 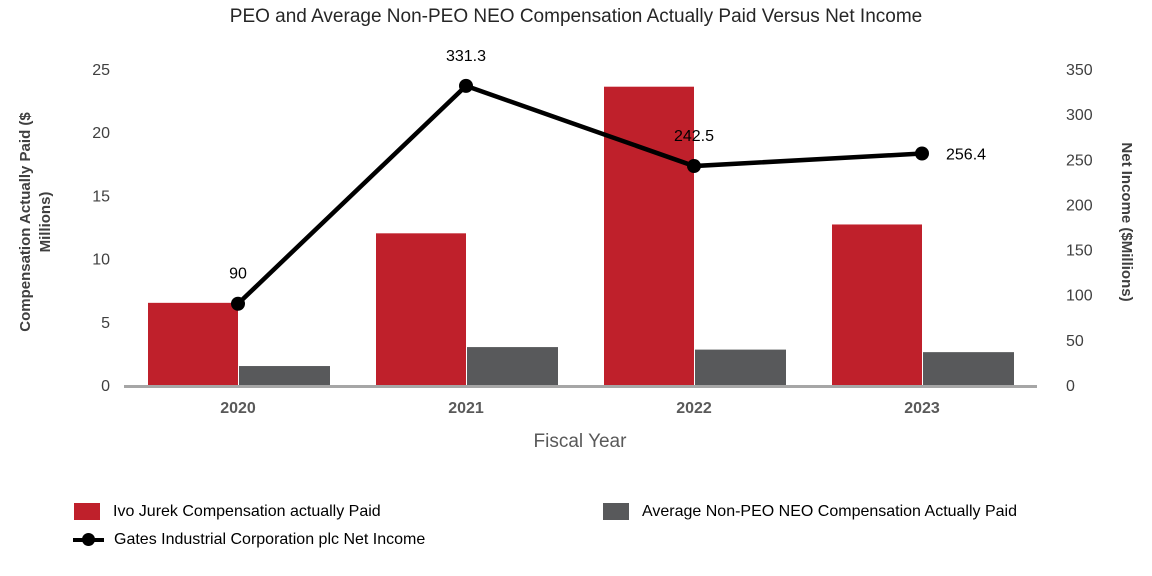 What do you see at coordinates (238, 303) in the screenshot?
I see `net-income-point-2020` at bounding box center [238, 303].